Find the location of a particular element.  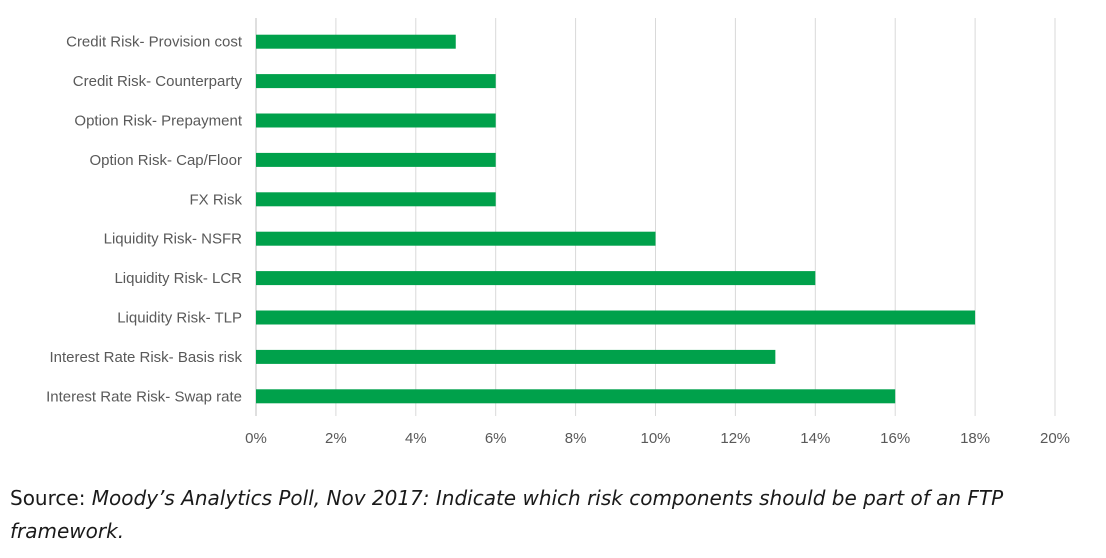

x-tick-label: 8% is located at coordinates (576, 438).